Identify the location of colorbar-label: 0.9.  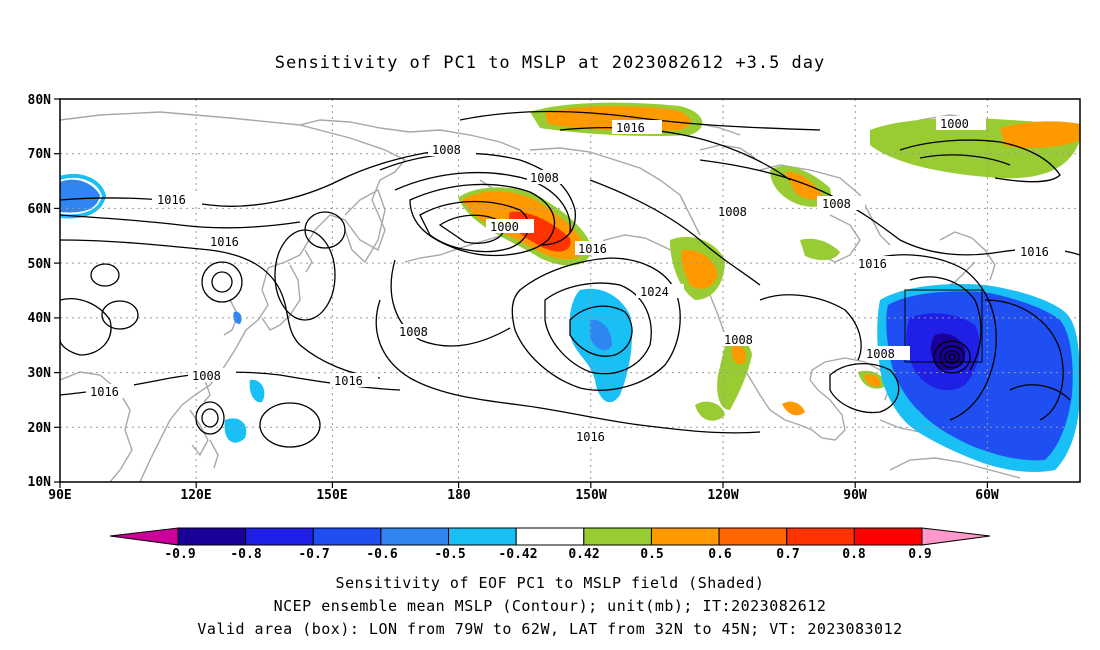
(919, 554).